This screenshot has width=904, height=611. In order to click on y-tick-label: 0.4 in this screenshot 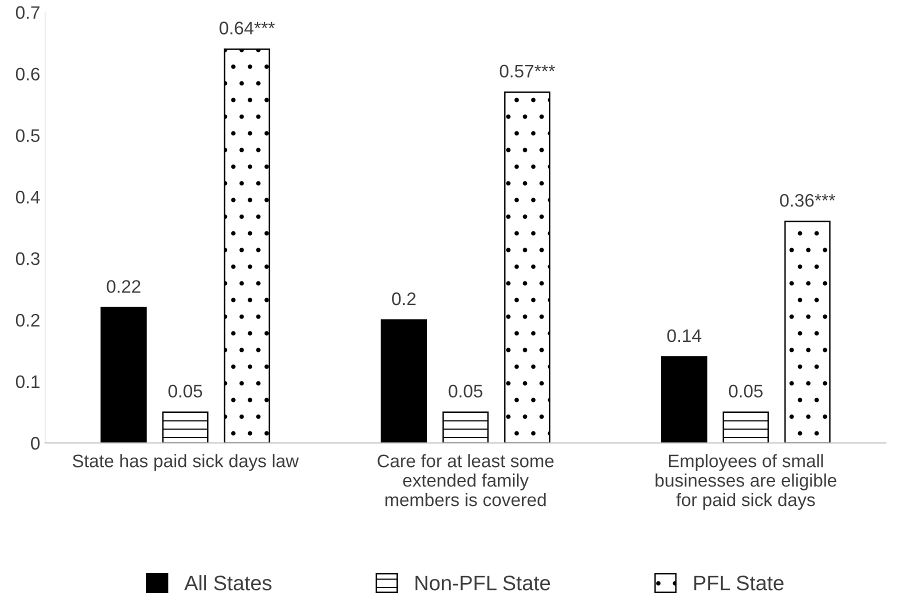, I will do `click(28, 197)`.